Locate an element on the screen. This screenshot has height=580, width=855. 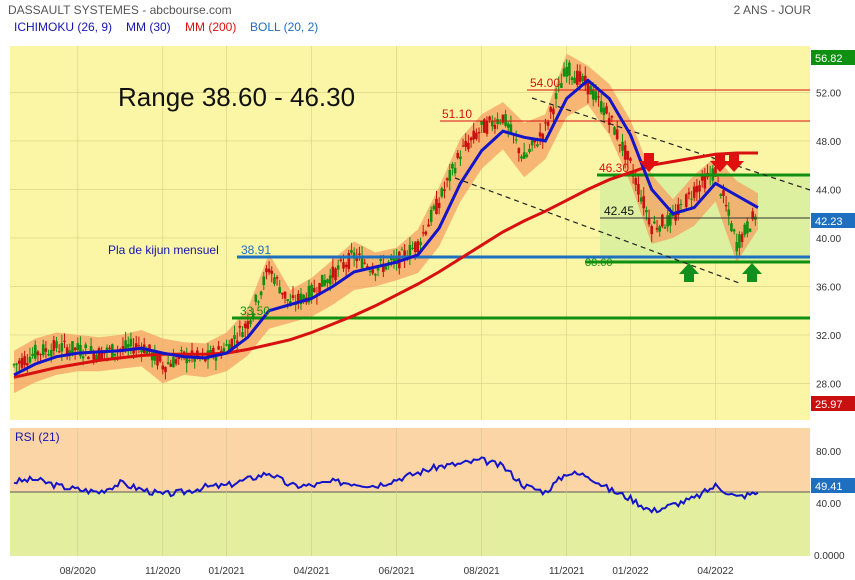
last-high-value: 56.82 is located at coordinates (829, 59).